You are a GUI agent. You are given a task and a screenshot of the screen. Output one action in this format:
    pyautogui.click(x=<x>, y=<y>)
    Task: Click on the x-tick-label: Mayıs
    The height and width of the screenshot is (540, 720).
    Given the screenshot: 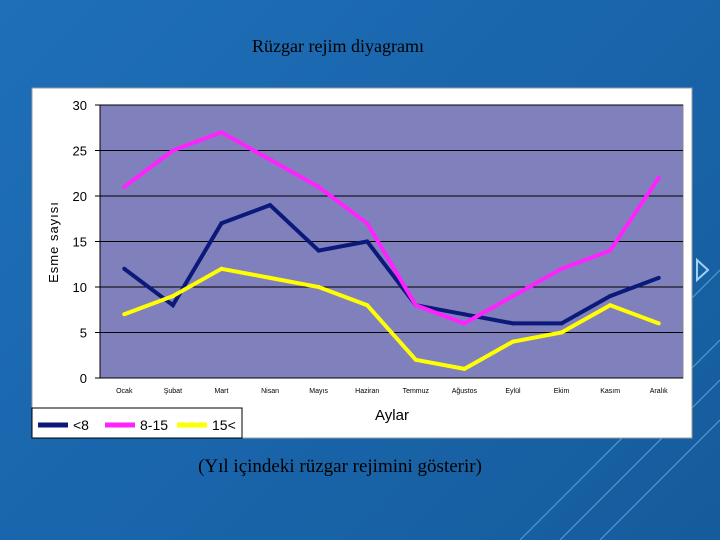 What is the action you would take?
    pyautogui.click(x=318, y=391)
    